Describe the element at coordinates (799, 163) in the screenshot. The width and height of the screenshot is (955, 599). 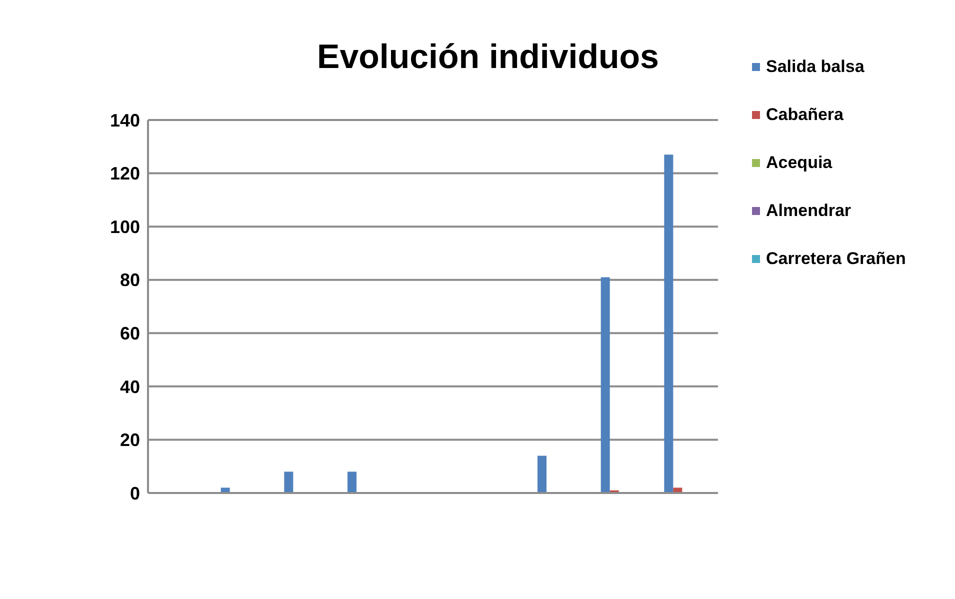
I see `legend-label: Acequia` at that location.